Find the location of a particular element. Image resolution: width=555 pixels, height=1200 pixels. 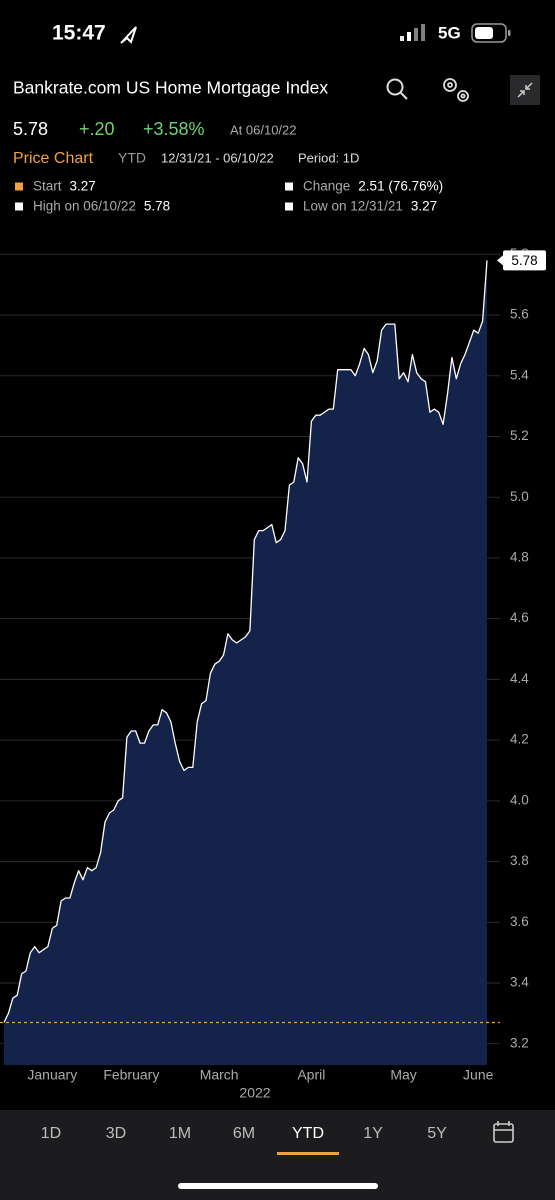

home-indicator is located at coordinates (278, 1186).